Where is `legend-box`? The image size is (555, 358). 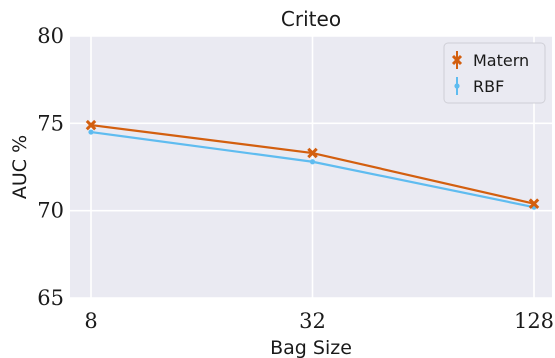 legend-box is located at coordinates (494, 73).